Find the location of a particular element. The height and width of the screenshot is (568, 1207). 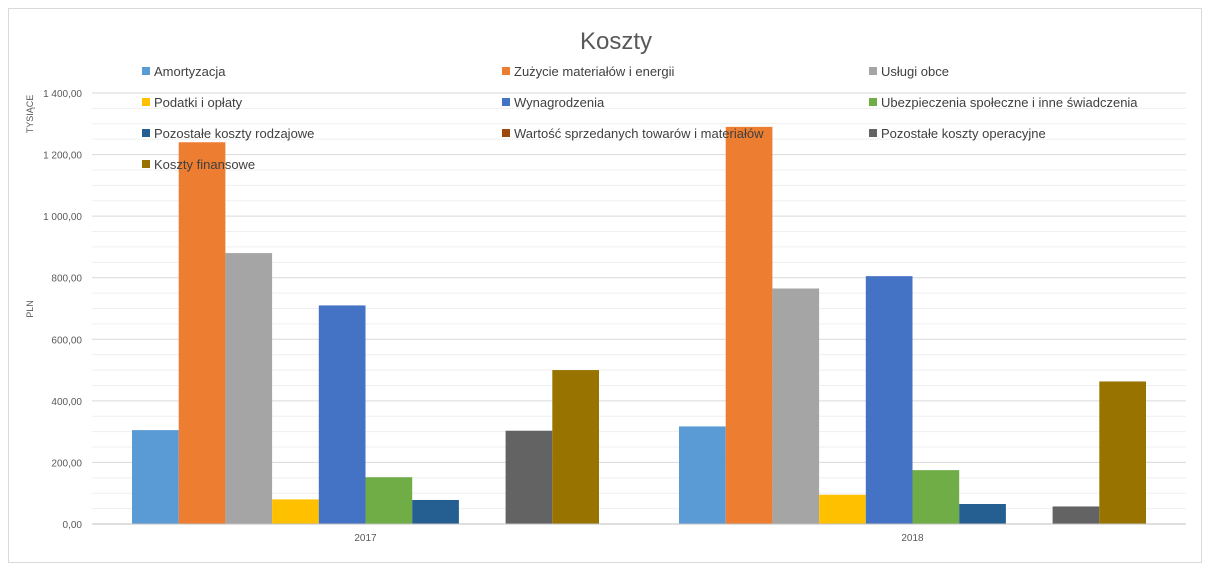

y-tick-label: 200,00 is located at coordinates (66, 463).